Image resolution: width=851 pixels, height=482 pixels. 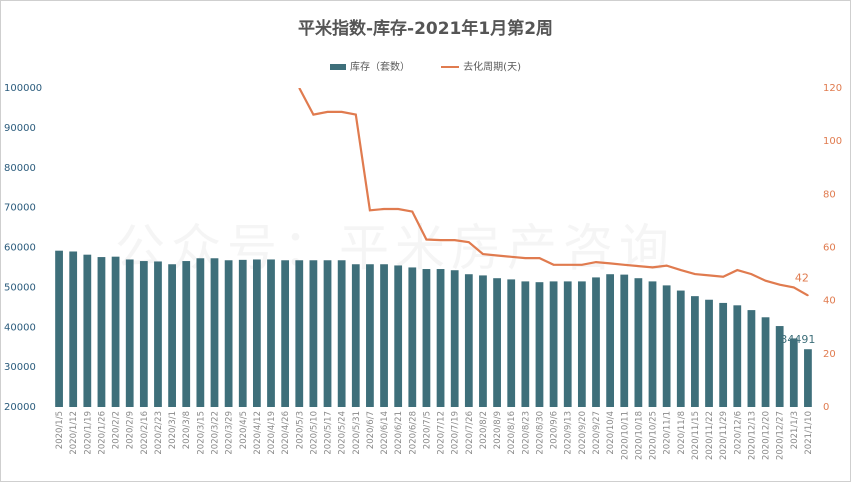 I want to click on x-tick-label: 2020/11/1, so click(x=668, y=433).